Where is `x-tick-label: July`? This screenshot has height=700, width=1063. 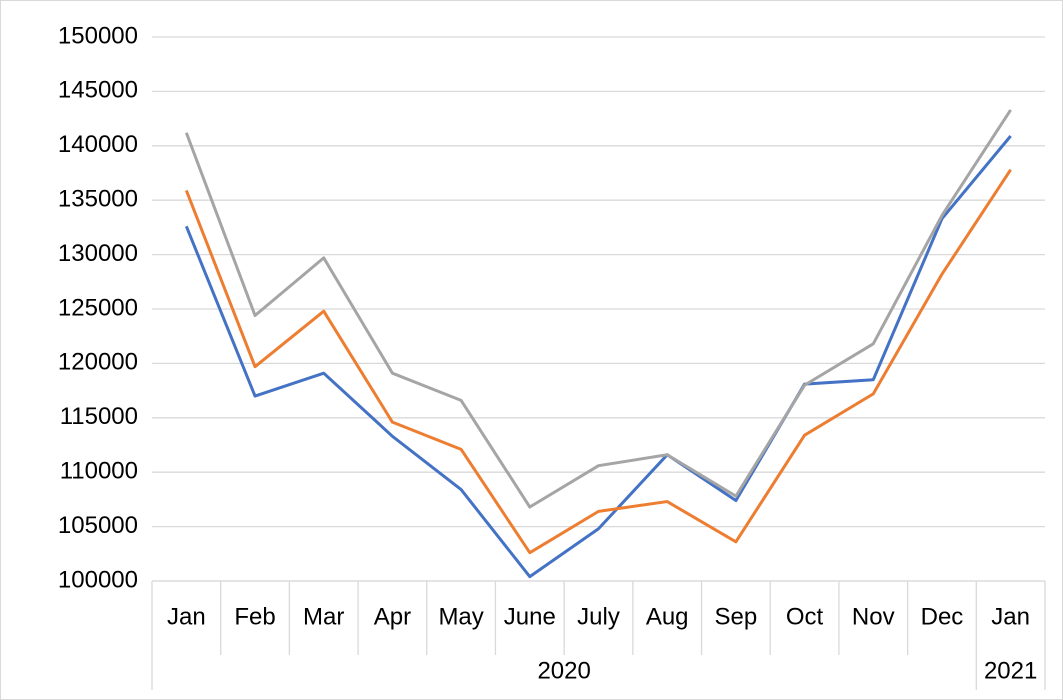
x-tick-label: July is located at coordinates (598, 616).